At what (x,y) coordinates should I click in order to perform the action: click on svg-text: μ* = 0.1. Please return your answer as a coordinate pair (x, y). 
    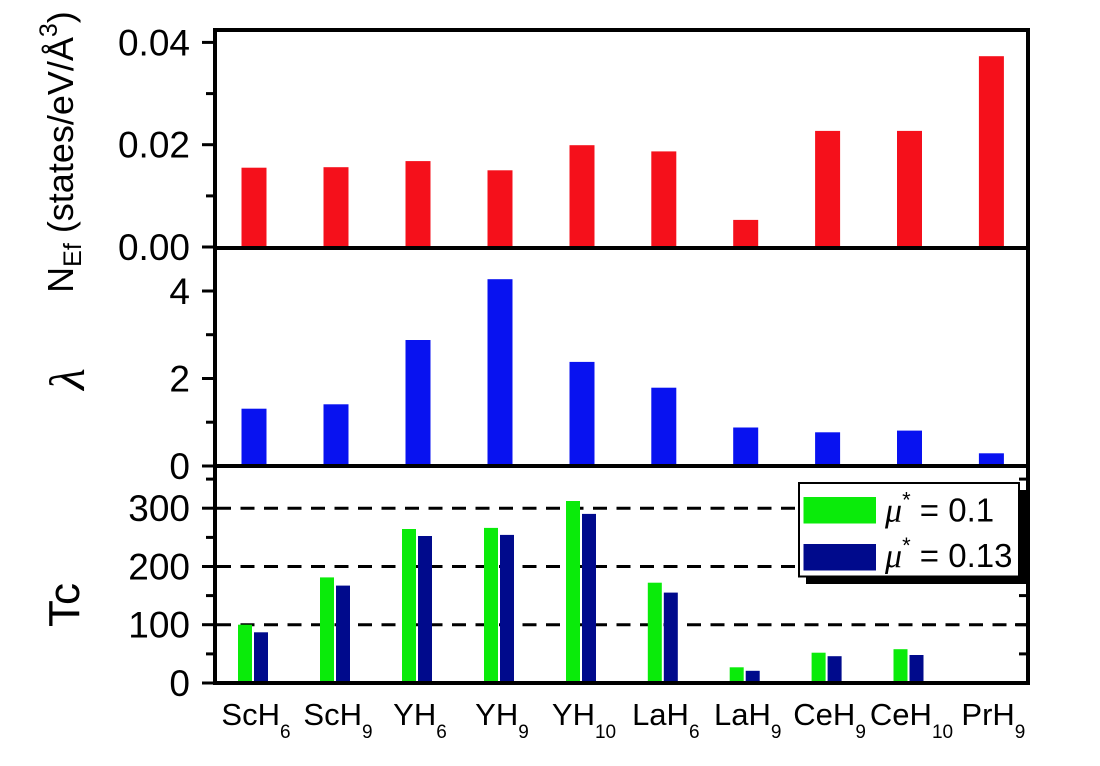
    Looking at the image, I should click on (939, 509).